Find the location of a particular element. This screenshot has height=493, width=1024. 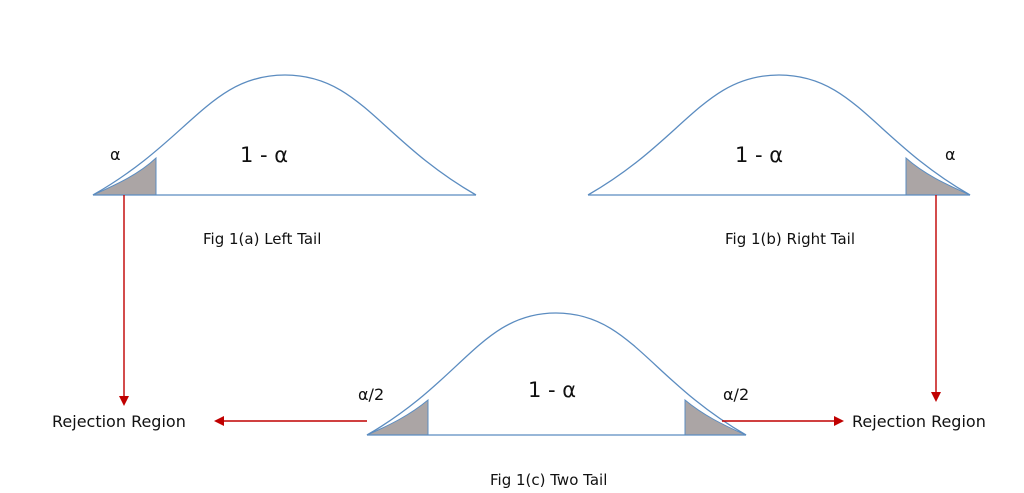

right-rejection-region-label: Rejection Region is located at coordinates (919, 421).